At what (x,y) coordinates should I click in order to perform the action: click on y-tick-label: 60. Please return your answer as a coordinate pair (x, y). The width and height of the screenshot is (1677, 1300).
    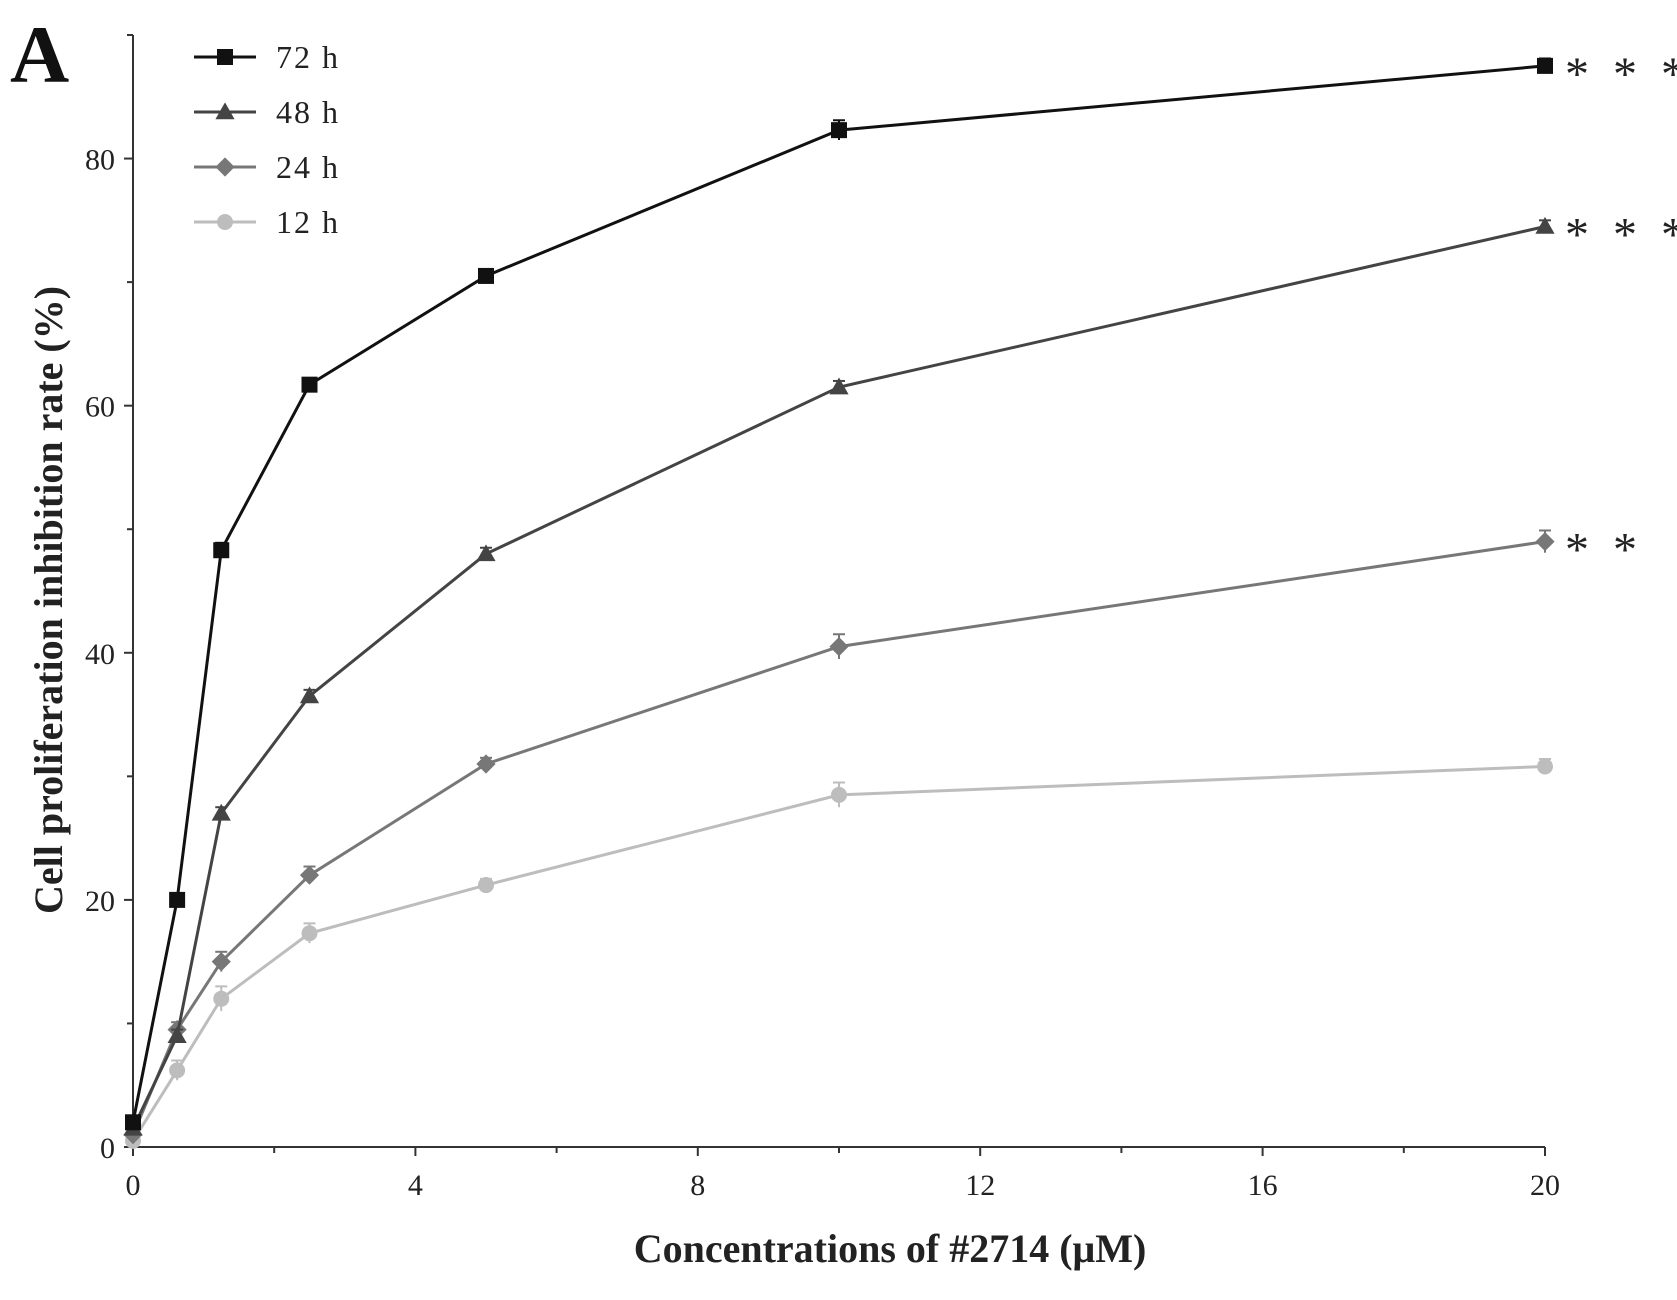
    Looking at the image, I should click on (100, 407).